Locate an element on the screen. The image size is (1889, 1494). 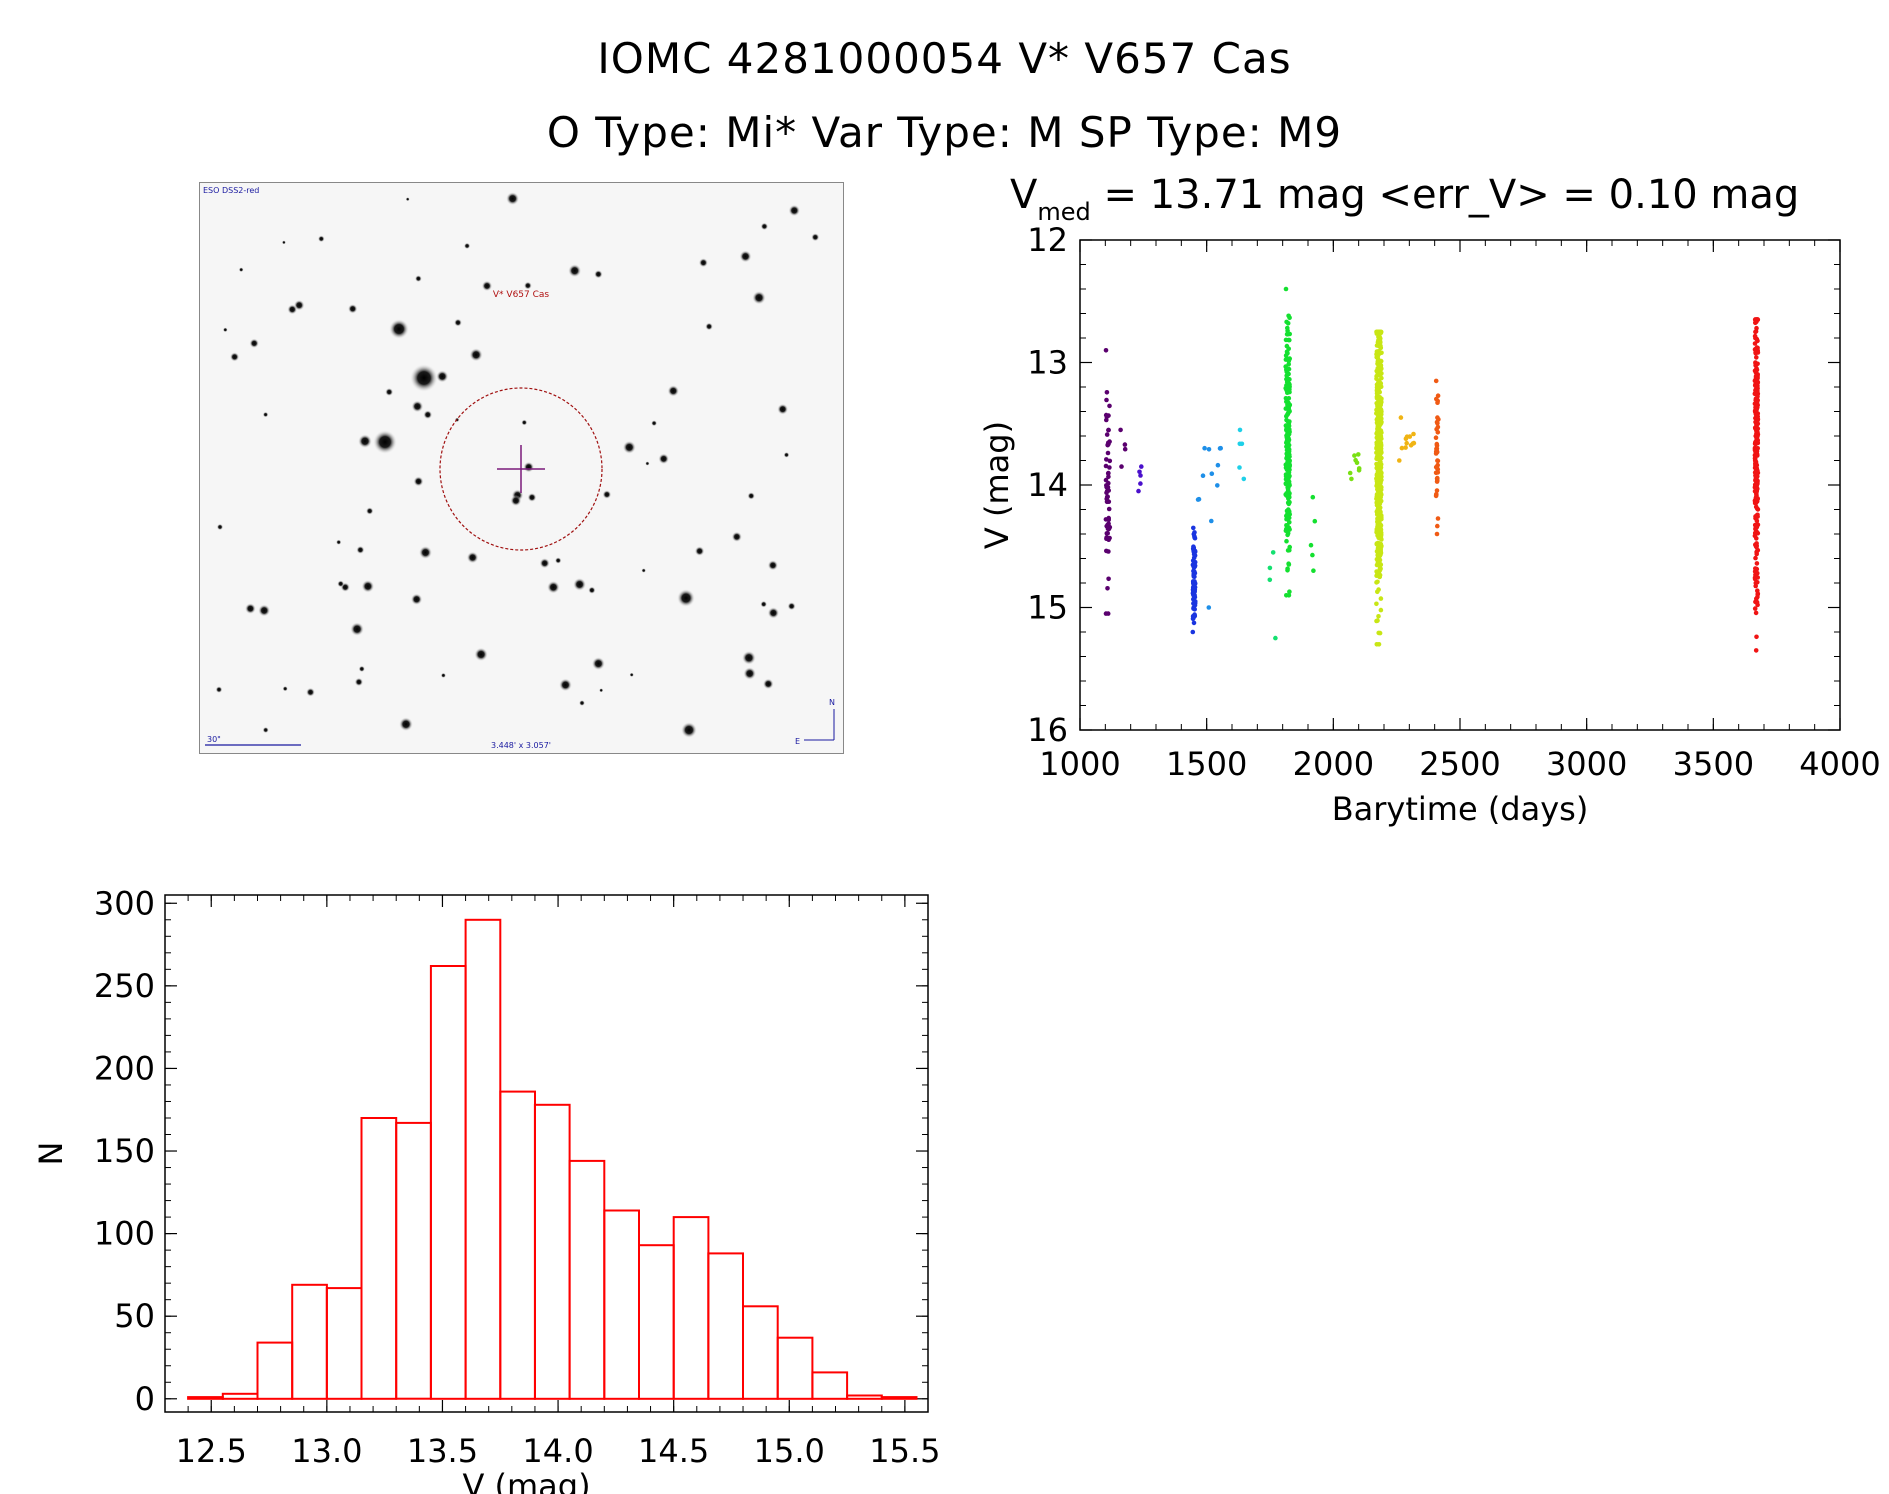
hist-y-tick-label: 250 is located at coordinates (124, 986).